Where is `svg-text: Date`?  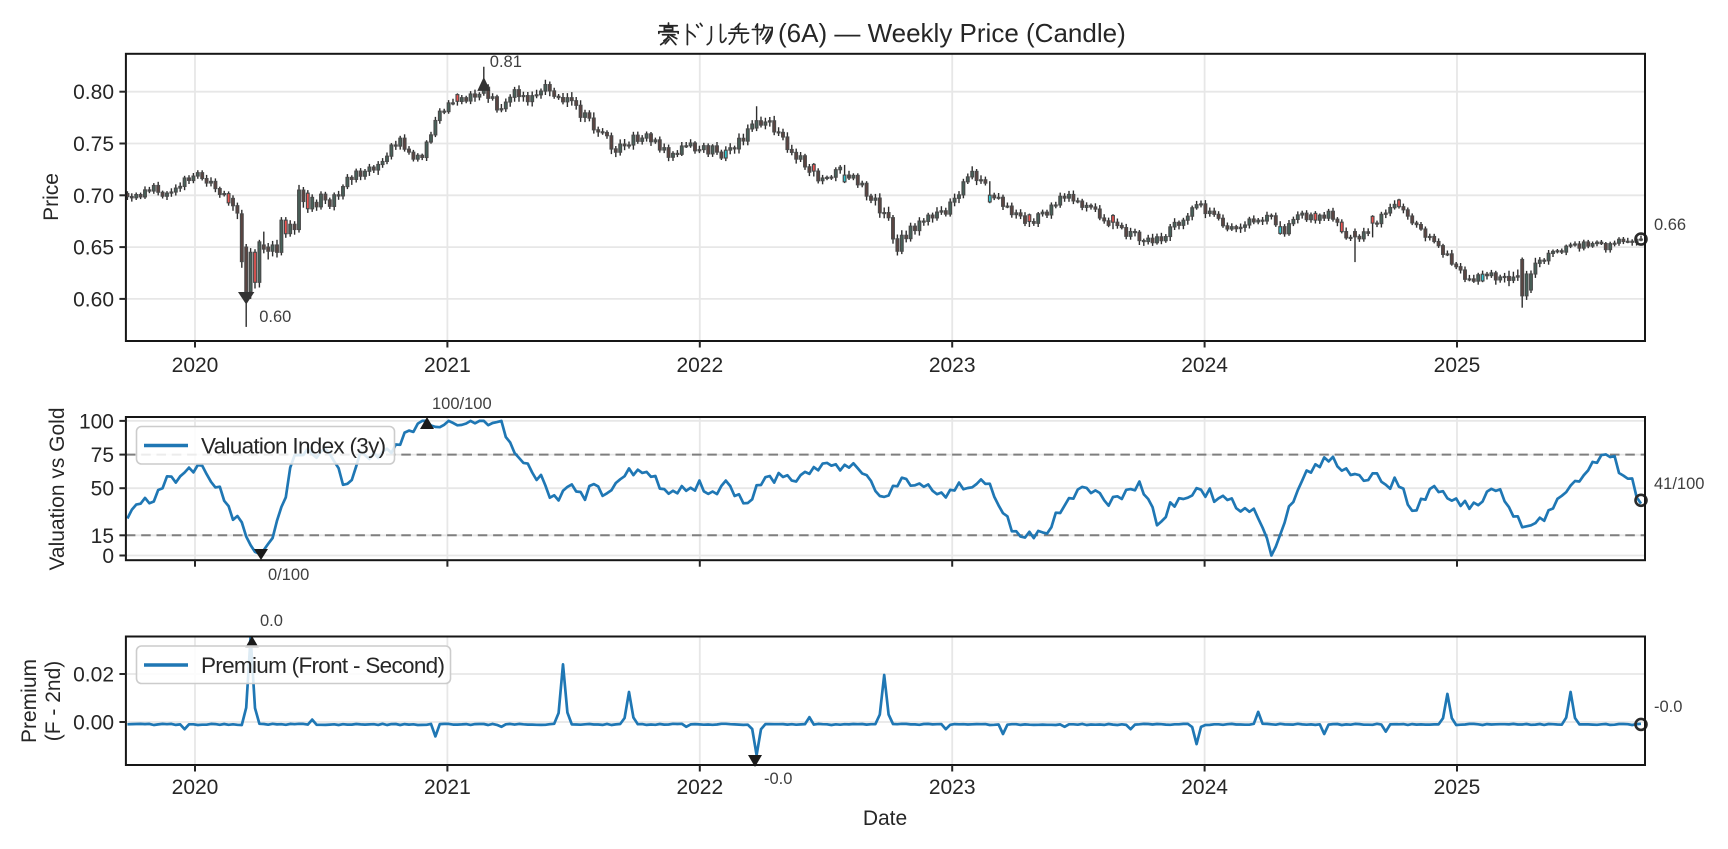 svg-text: Date is located at coordinates (885, 818).